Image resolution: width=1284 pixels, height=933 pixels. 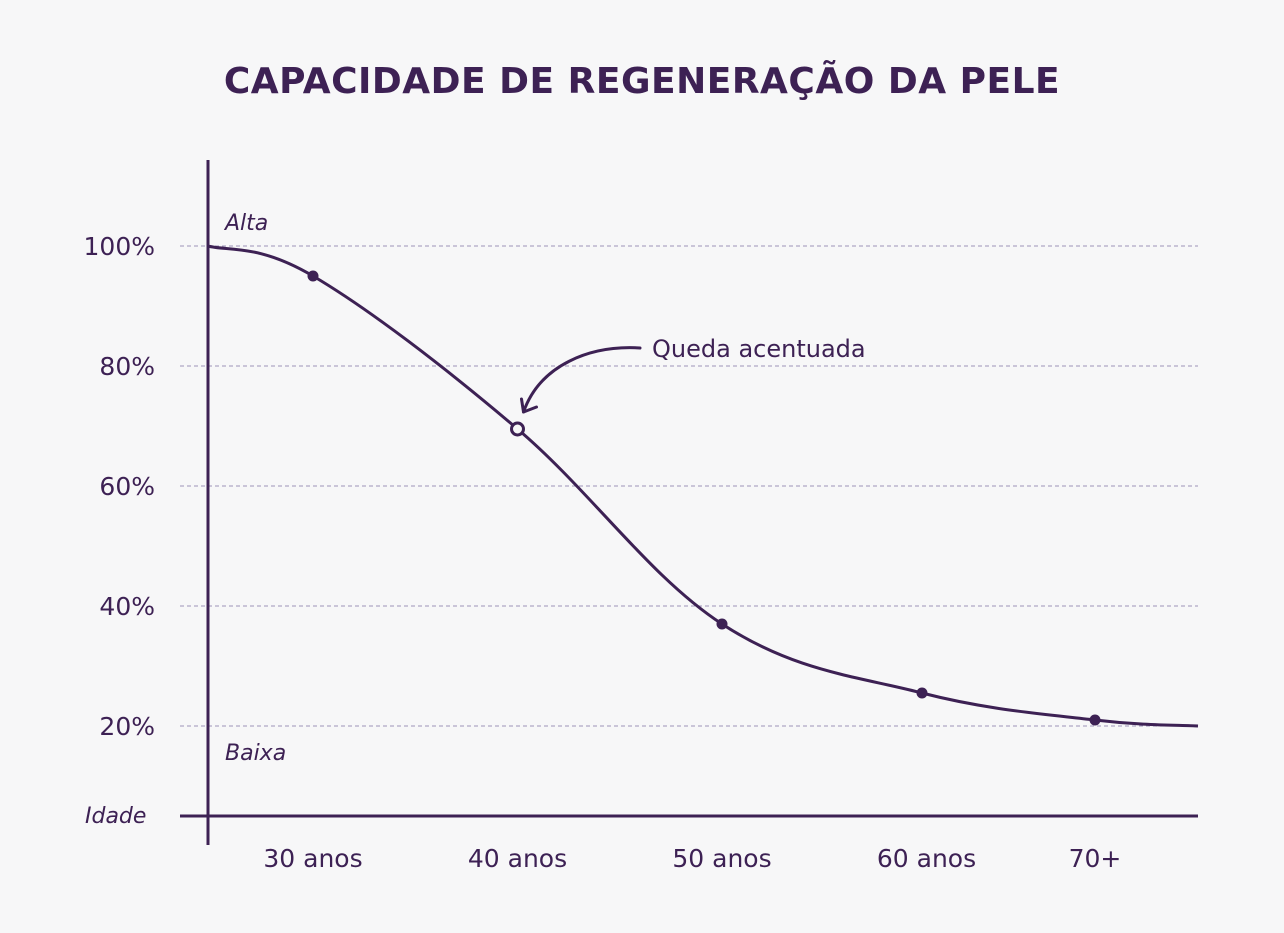 I want to click on y-tick-label: 80%, so click(x=127, y=366).